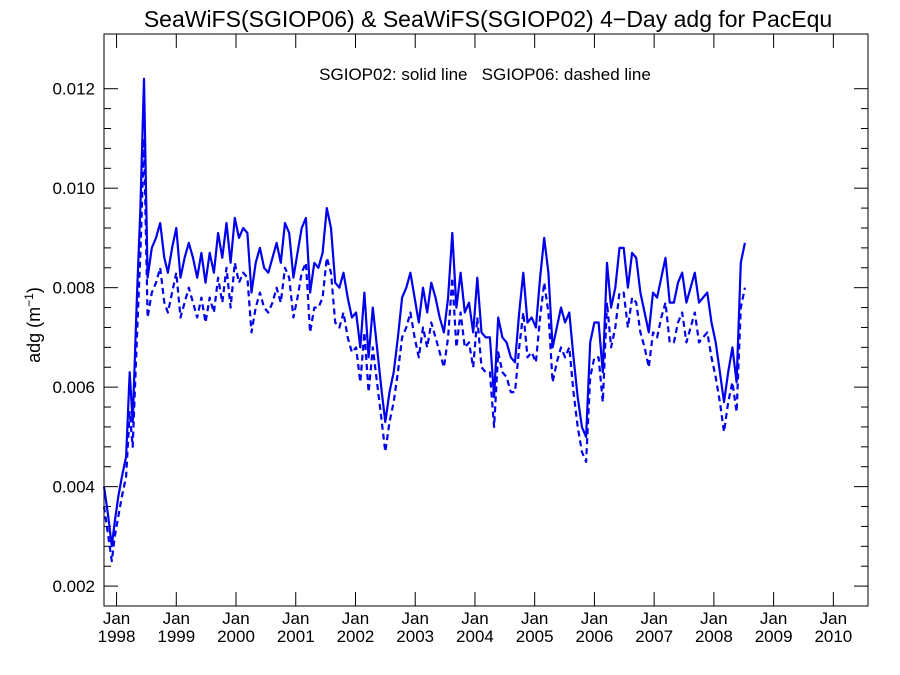 The height and width of the screenshot is (675, 900). What do you see at coordinates (713, 618) in the screenshot?
I see `x-tick-month-10: Jan` at bounding box center [713, 618].